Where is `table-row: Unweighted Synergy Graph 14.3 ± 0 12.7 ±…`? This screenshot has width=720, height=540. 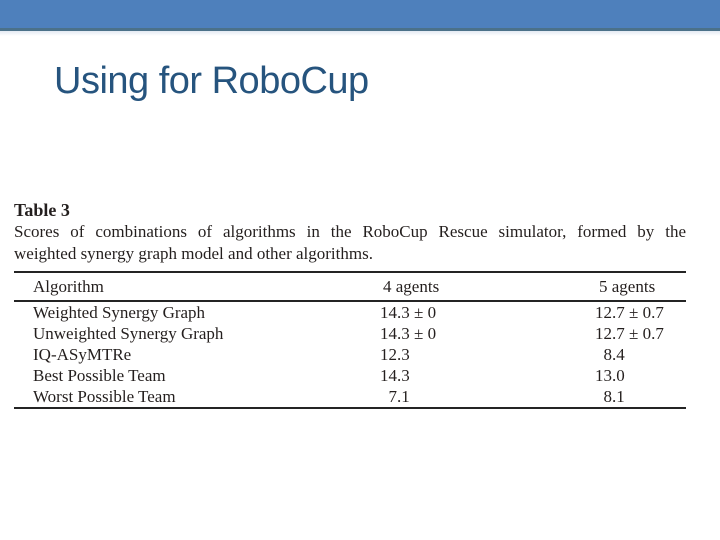
table-row: Unweighted Synergy Graph 14.3 ± 0 12.7 ±… is located at coordinates (350, 333).